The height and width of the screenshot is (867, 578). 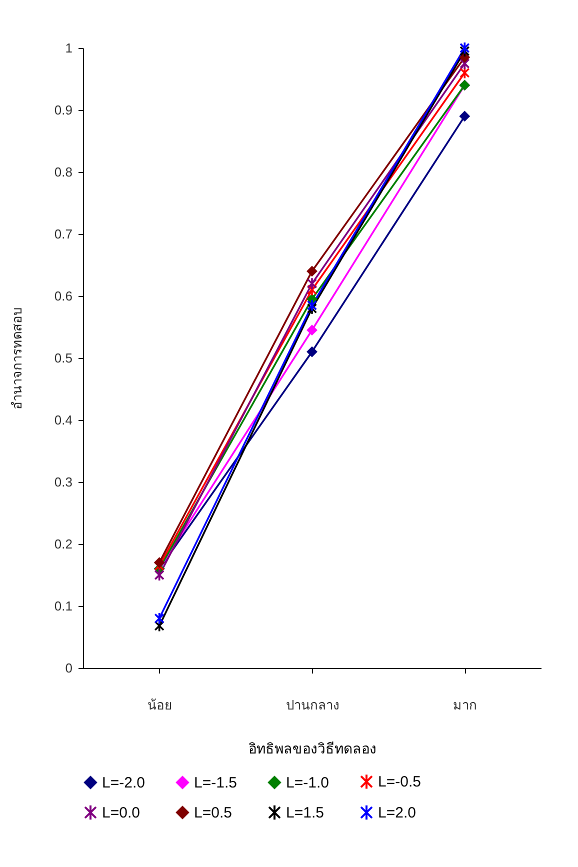 I want to click on legend-label: L=-1.5, so click(x=215, y=783).